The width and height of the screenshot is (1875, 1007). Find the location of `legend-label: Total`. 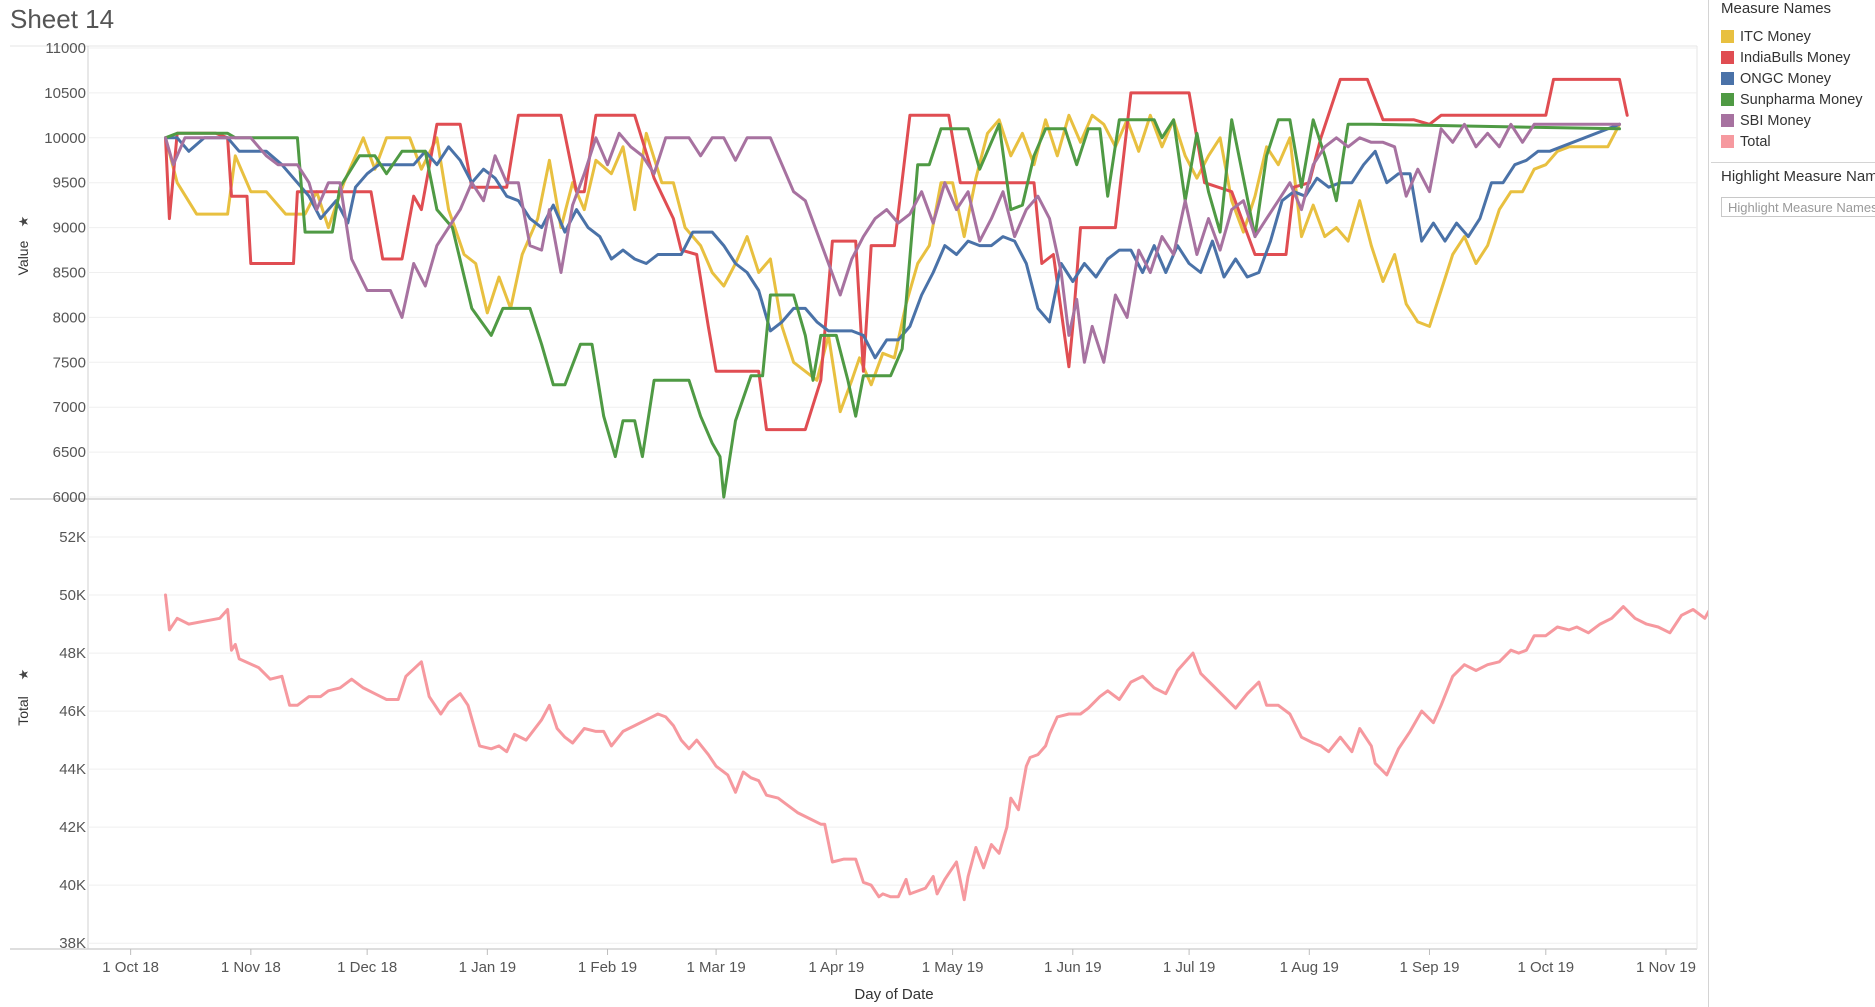

legend-label: Total is located at coordinates (1755, 141).